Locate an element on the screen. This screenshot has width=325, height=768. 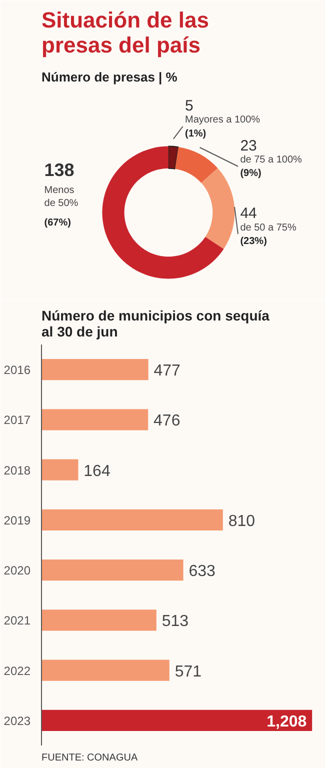
data-label: 5 is located at coordinates (189, 105).